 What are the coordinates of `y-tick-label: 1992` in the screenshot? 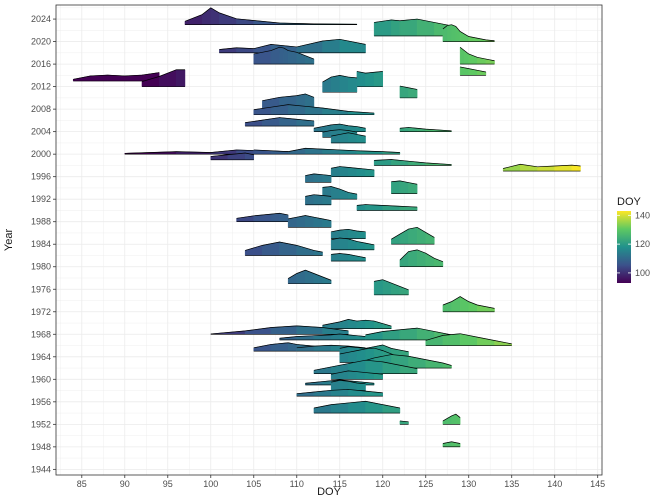 It's located at (41, 199).